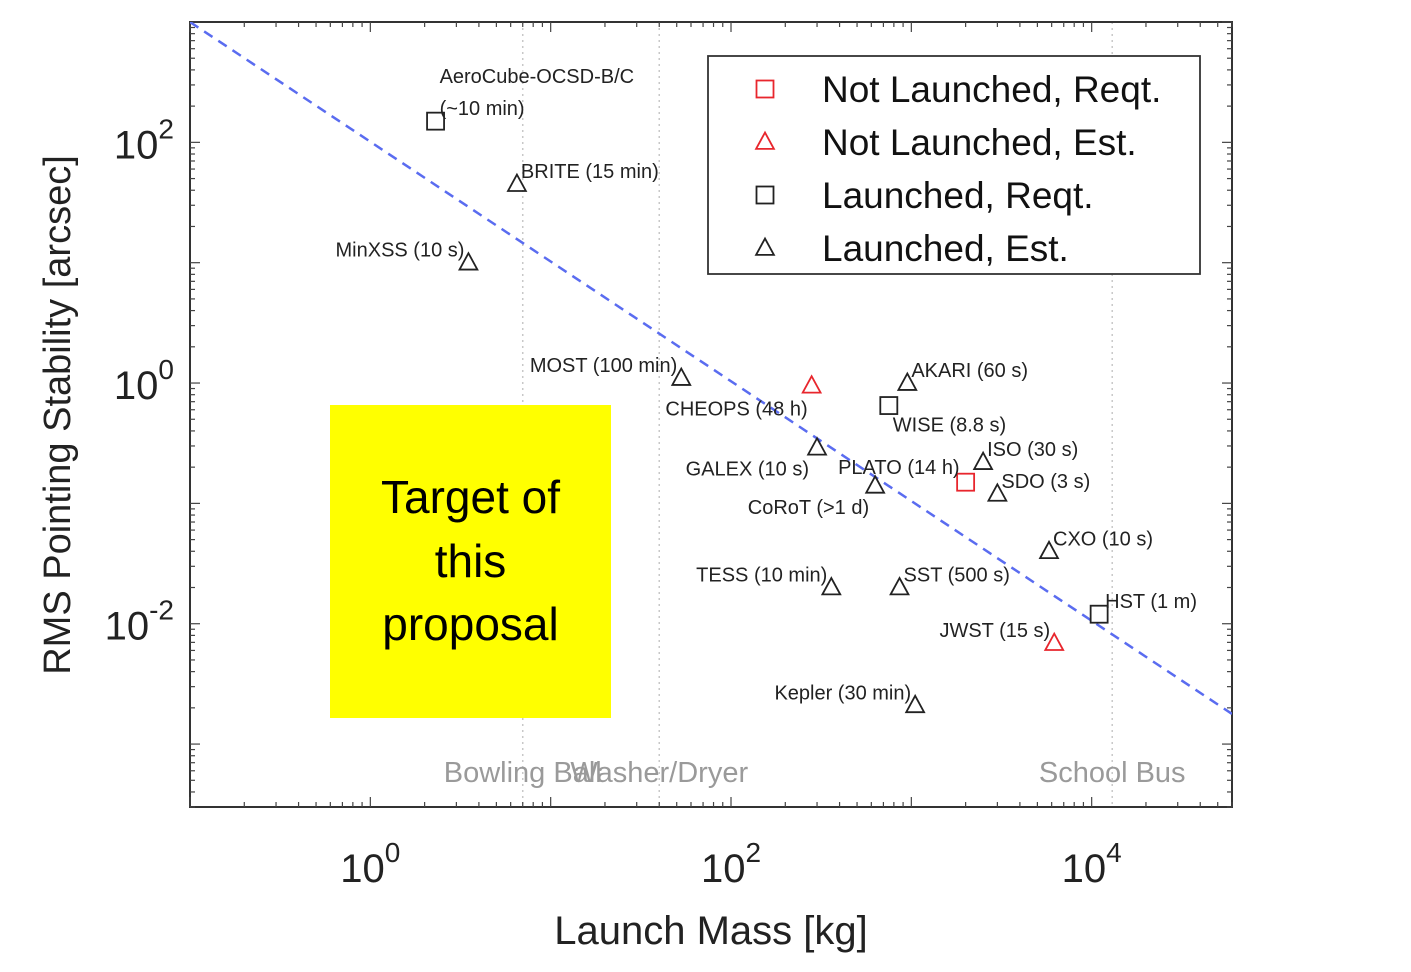 The image size is (1411, 972). Describe the element at coordinates (523, 773) in the screenshot. I see `reference-mass-label: Bowling Ball` at that location.